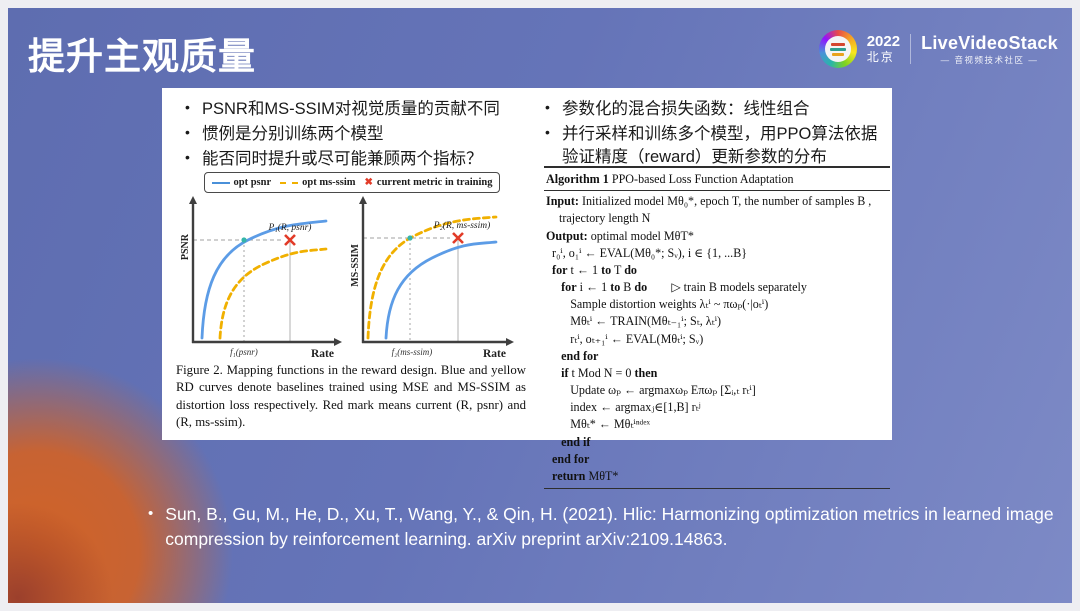 The width and height of the screenshot is (1080, 611). What do you see at coordinates (434, 182) in the screenshot?
I see `legend-label: current metric in training` at bounding box center [434, 182].